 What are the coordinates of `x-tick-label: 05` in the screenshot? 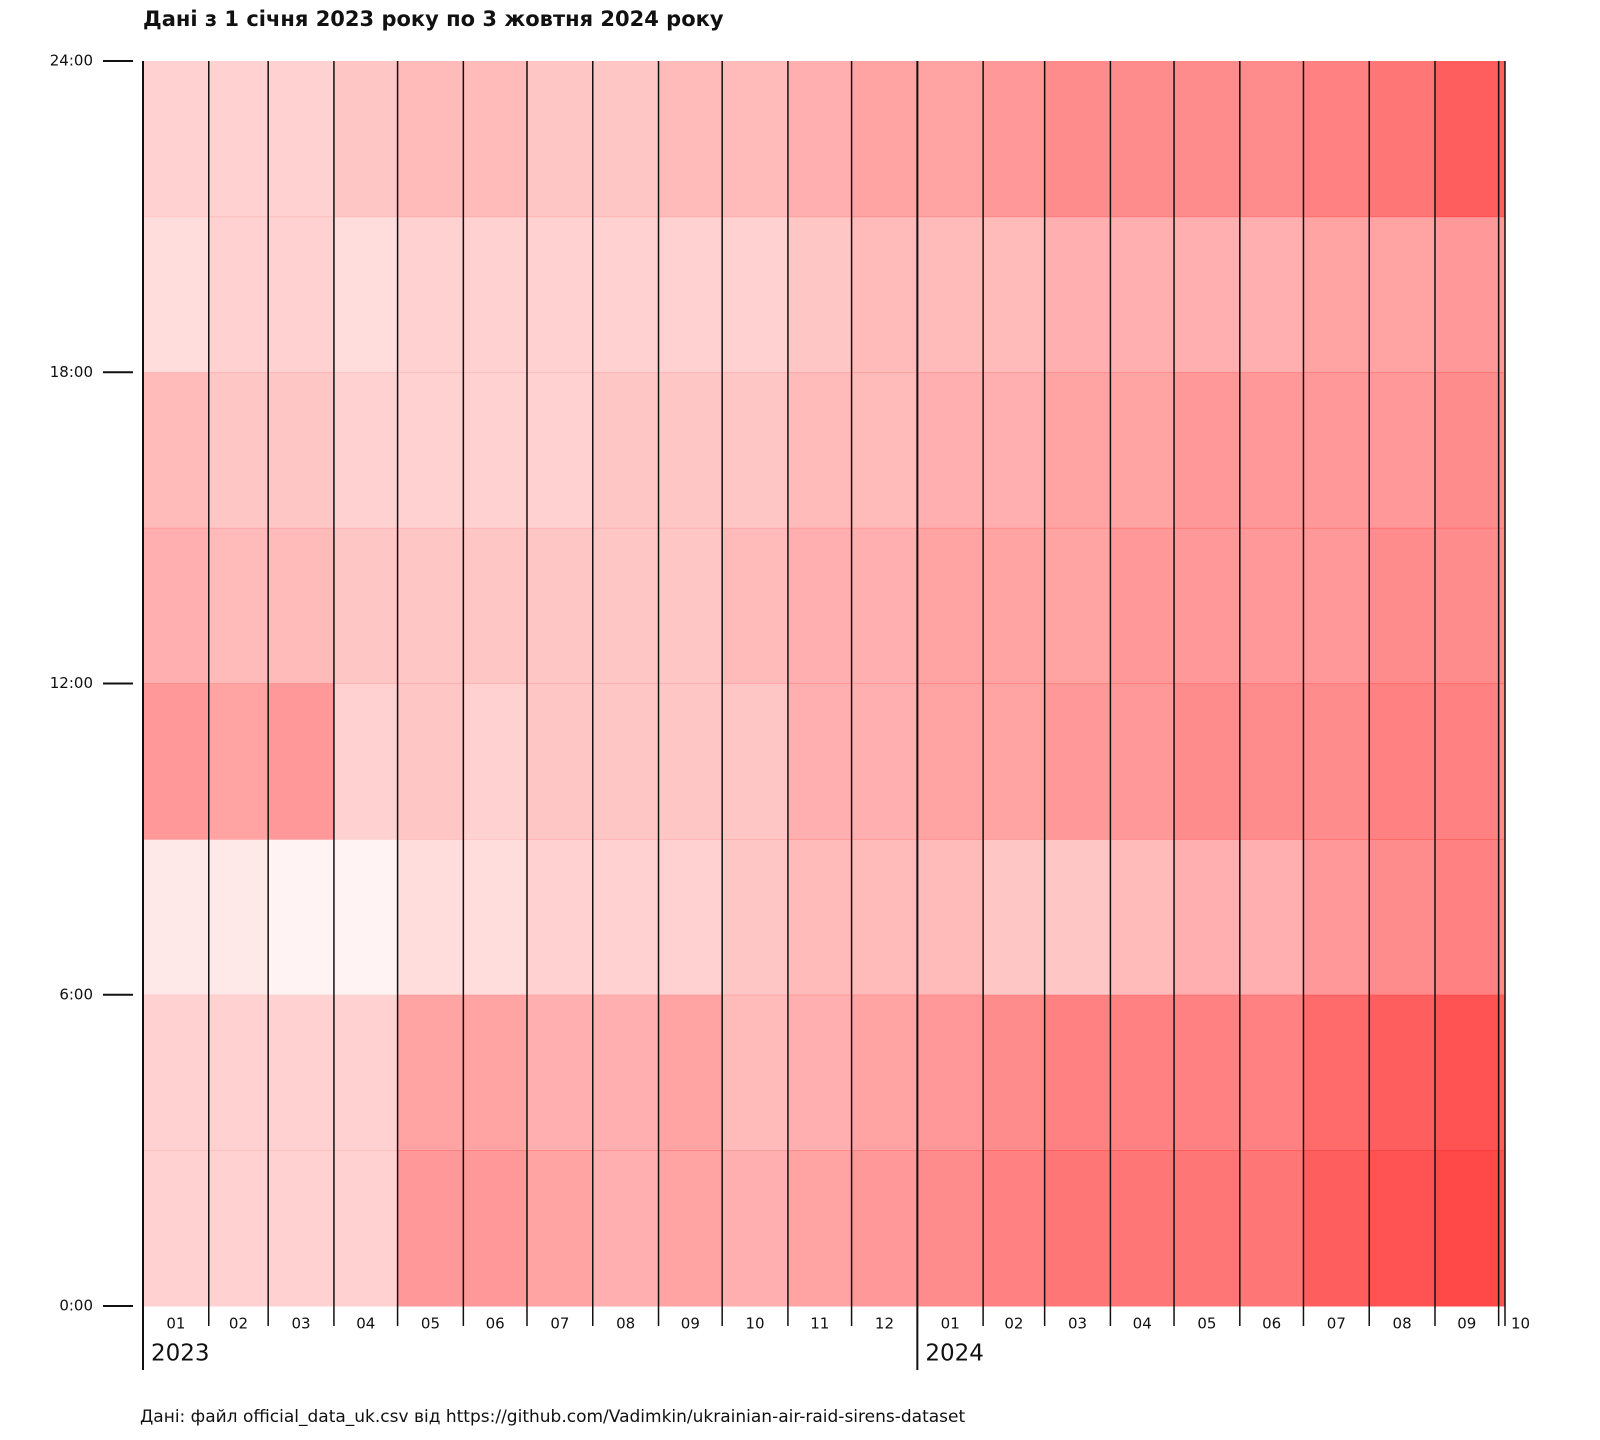 It's located at (430, 1324).